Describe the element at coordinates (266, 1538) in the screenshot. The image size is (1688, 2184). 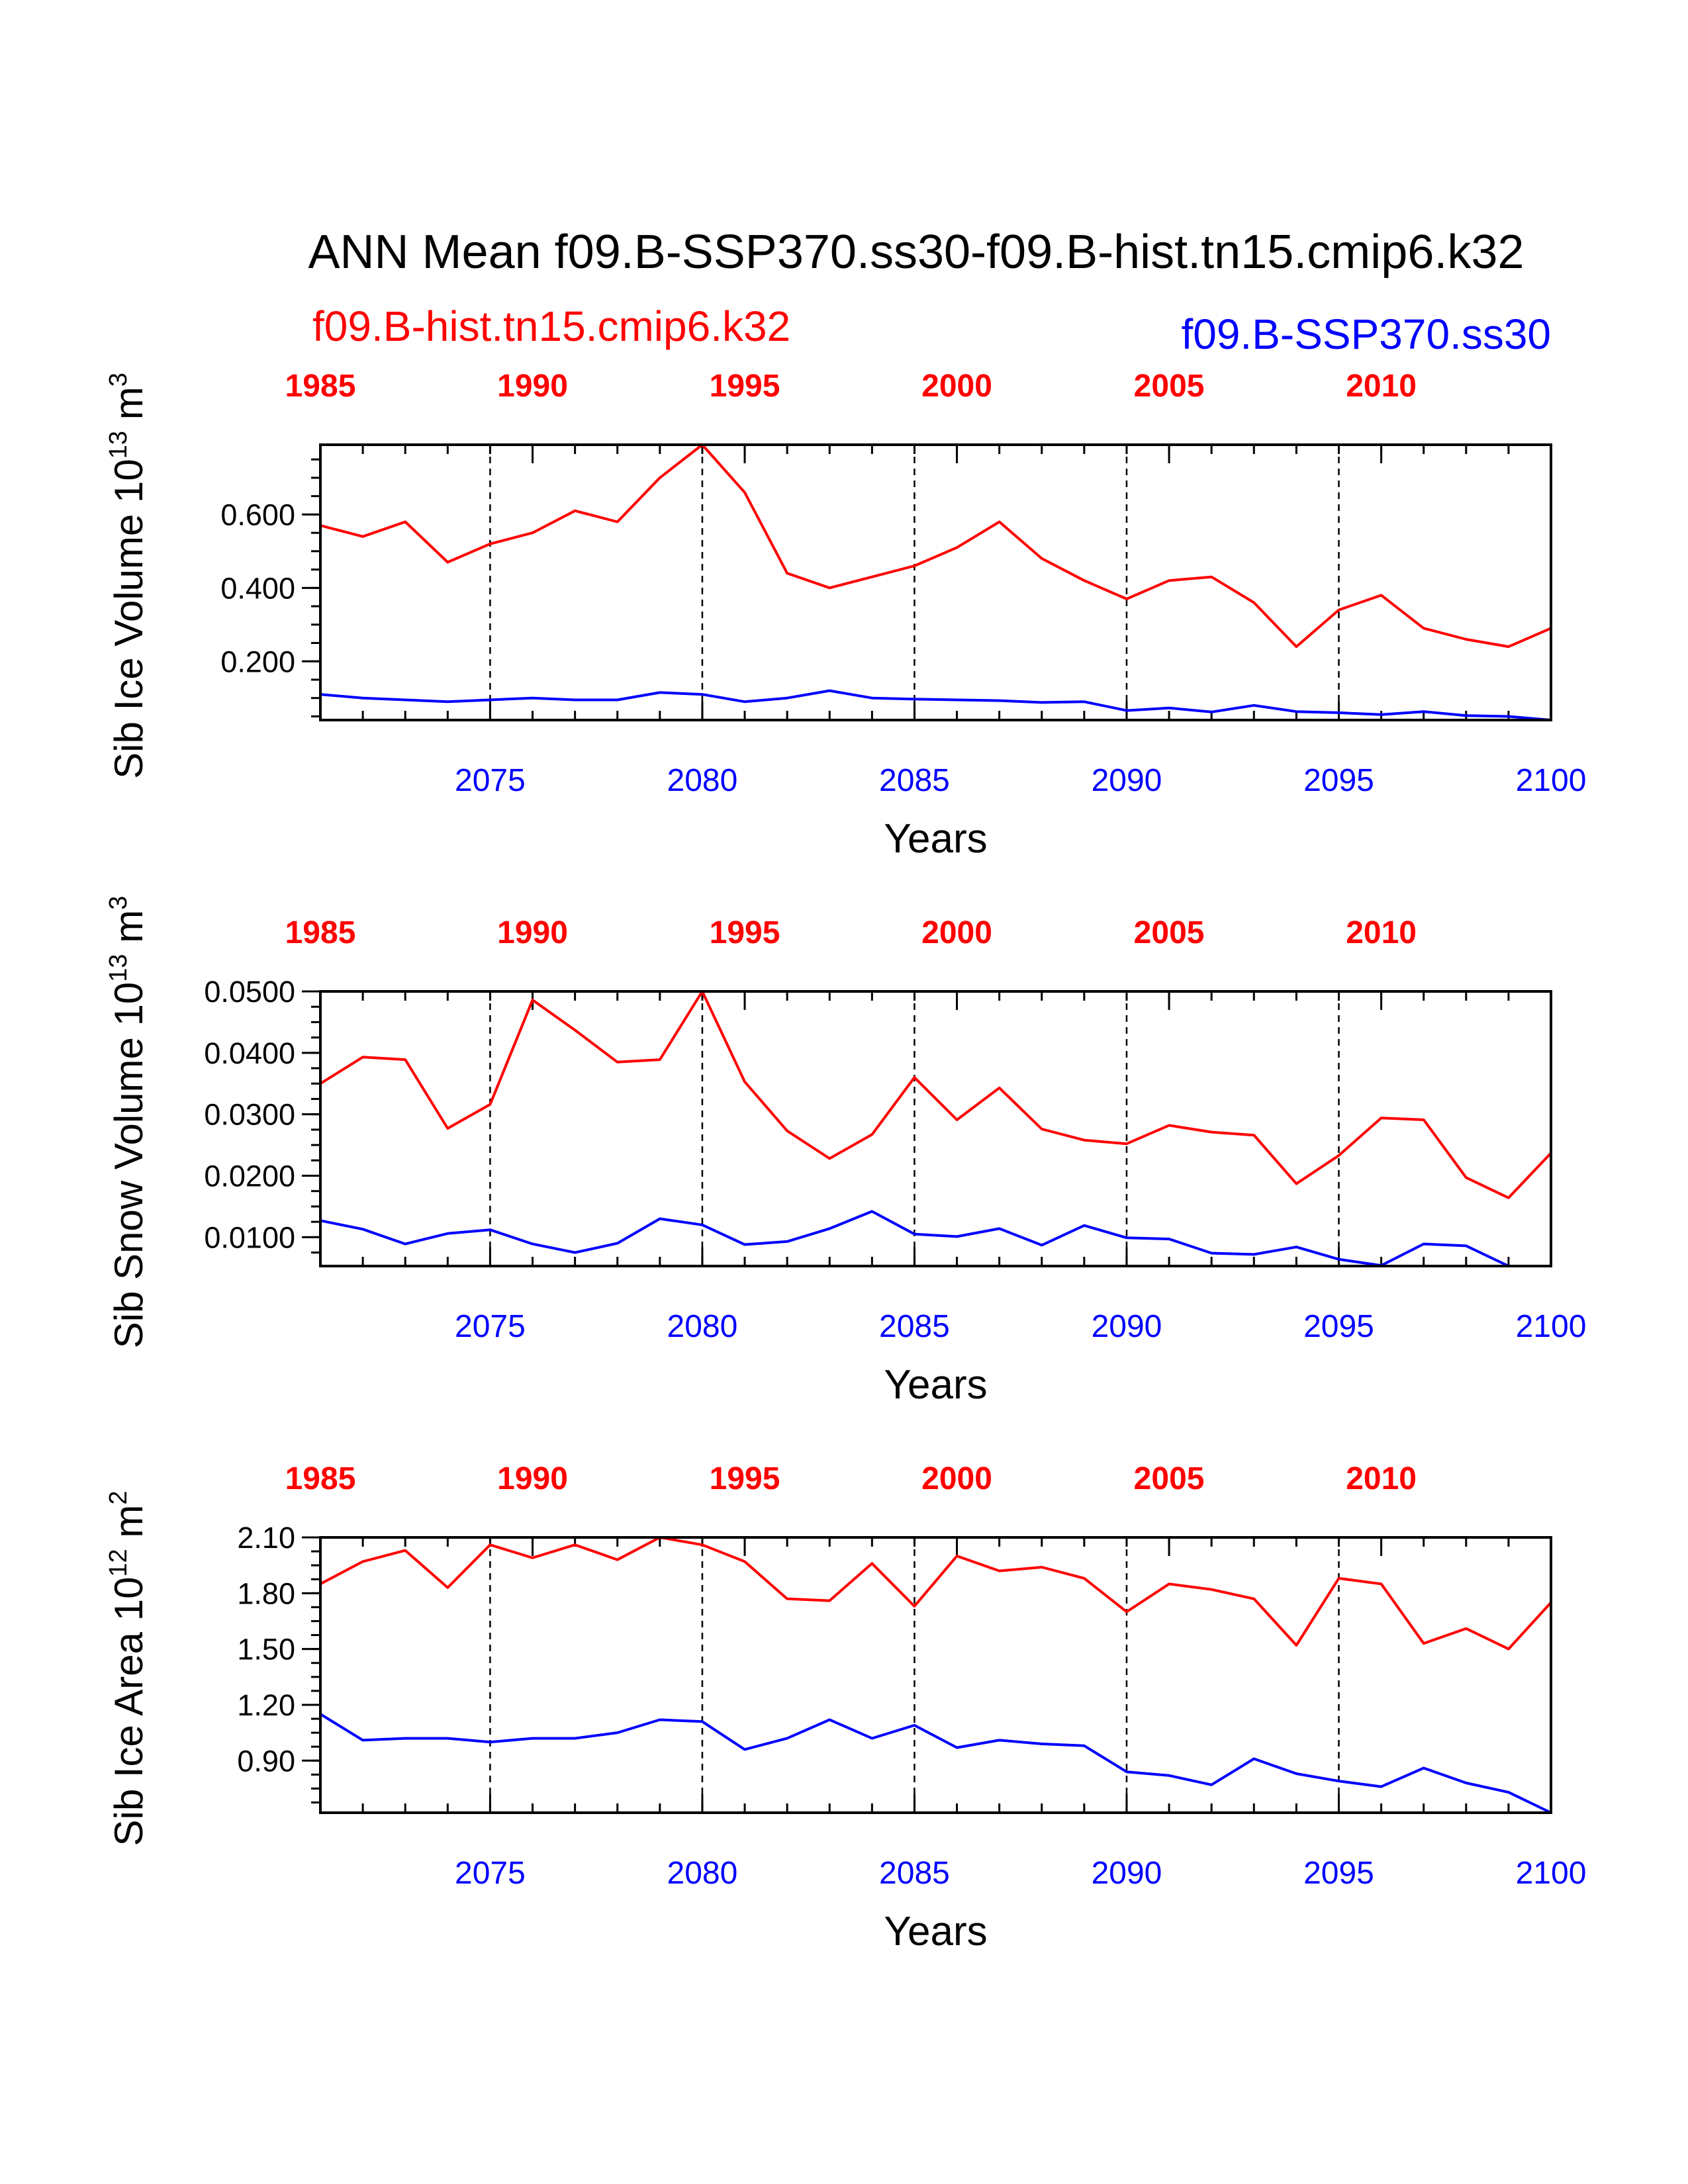
I see `y-tick-label: 2.10` at that location.